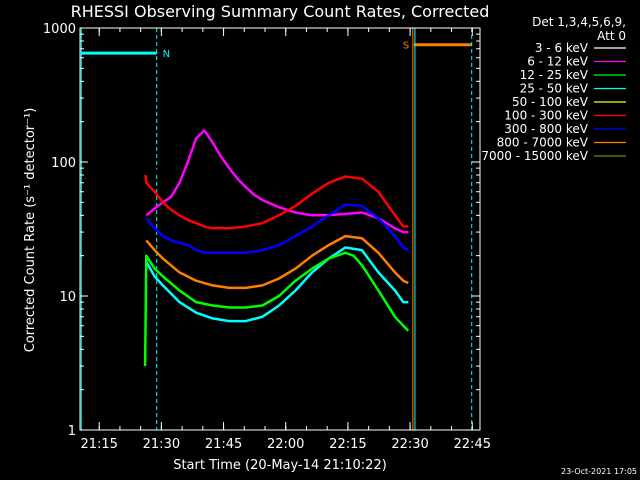  What do you see at coordinates (558, 62) in the screenshot?
I see `legend-label: 6 - 12 keV` at bounding box center [558, 62].